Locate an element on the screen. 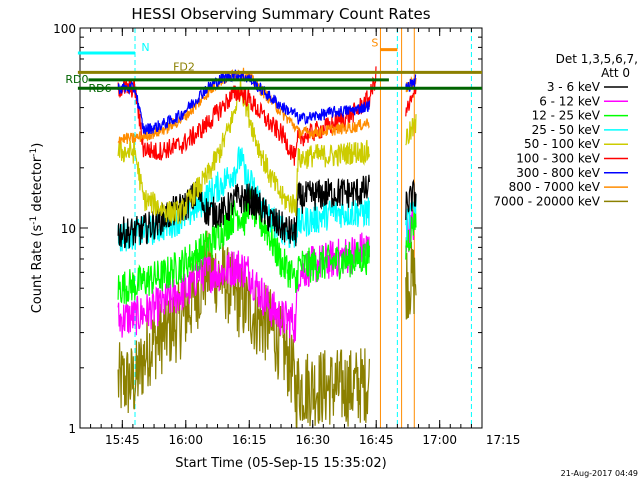 This screenshot has width=640, height=480. x-tick-label: 16:00 is located at coordinates (185, 440).